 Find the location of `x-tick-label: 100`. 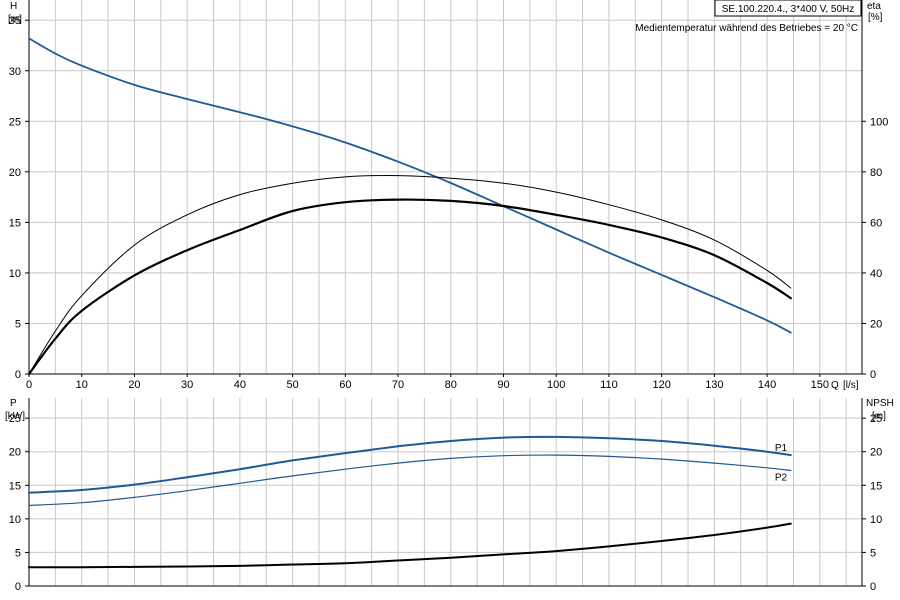

x-tick-label: 100 is located at coordinates (556, 385).